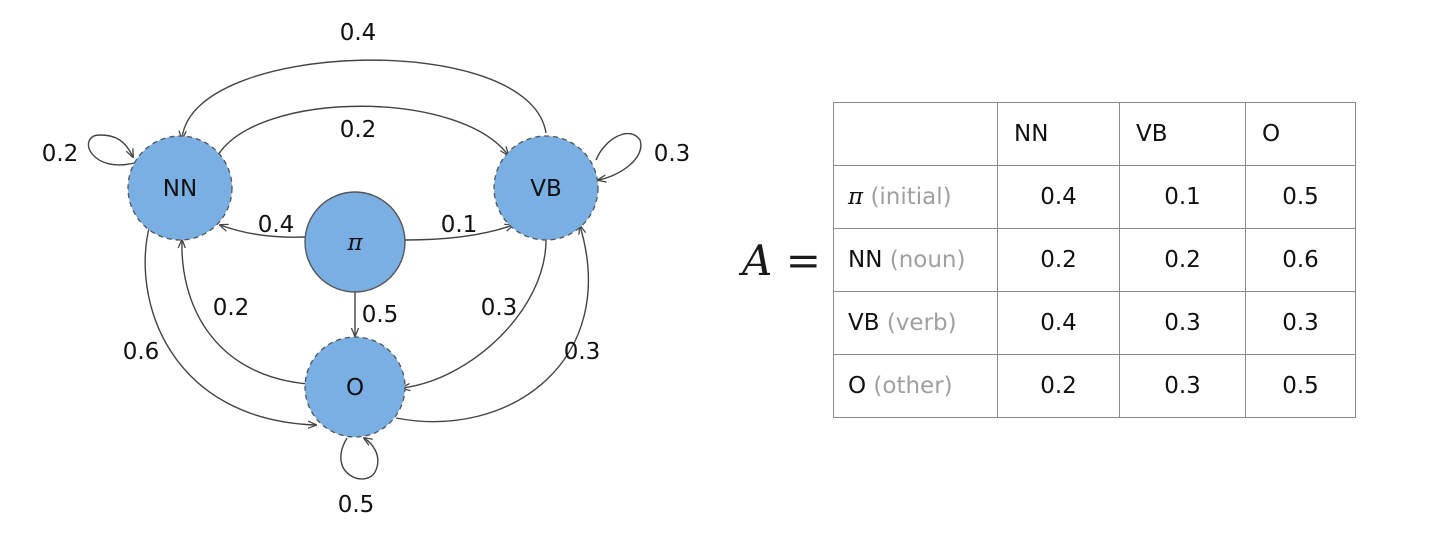 Image resolution: width=1449 pixels, height=543 pixels. Describe the element at coordinates (781, 261) in the screenshot. I see `matrix-equation: A =` at that location.